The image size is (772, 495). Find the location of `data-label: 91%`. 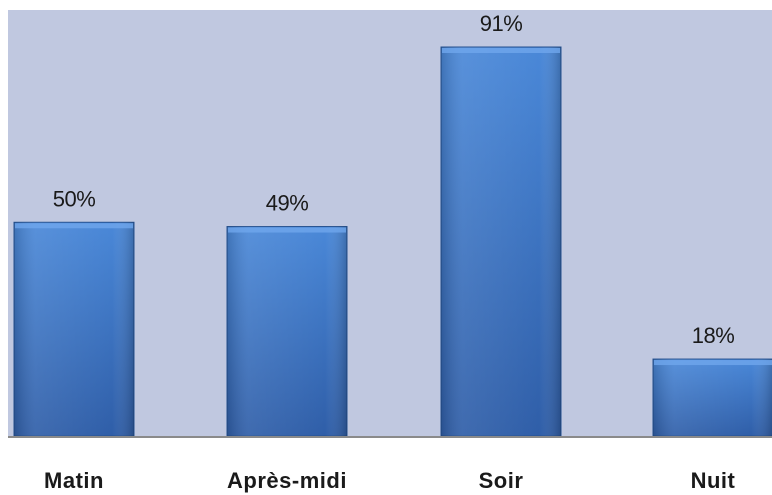

data-label: 91% is located at coordinates (501, 23).